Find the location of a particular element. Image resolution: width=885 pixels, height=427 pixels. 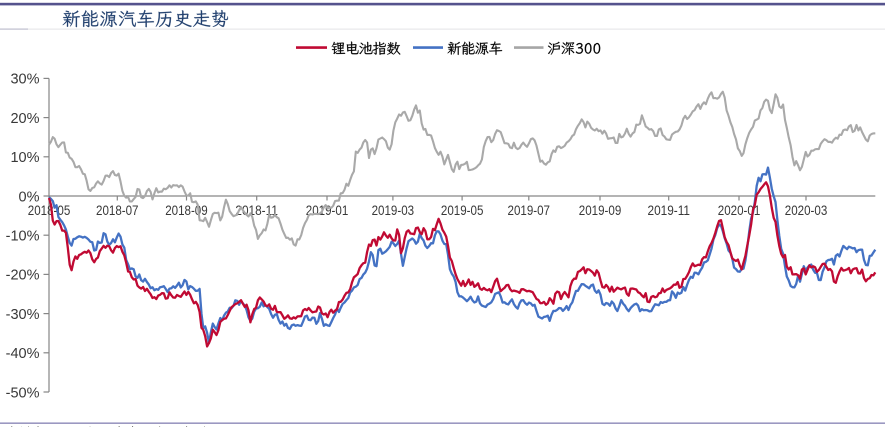

svg-text: 0% is located at coordinates (29, 197).